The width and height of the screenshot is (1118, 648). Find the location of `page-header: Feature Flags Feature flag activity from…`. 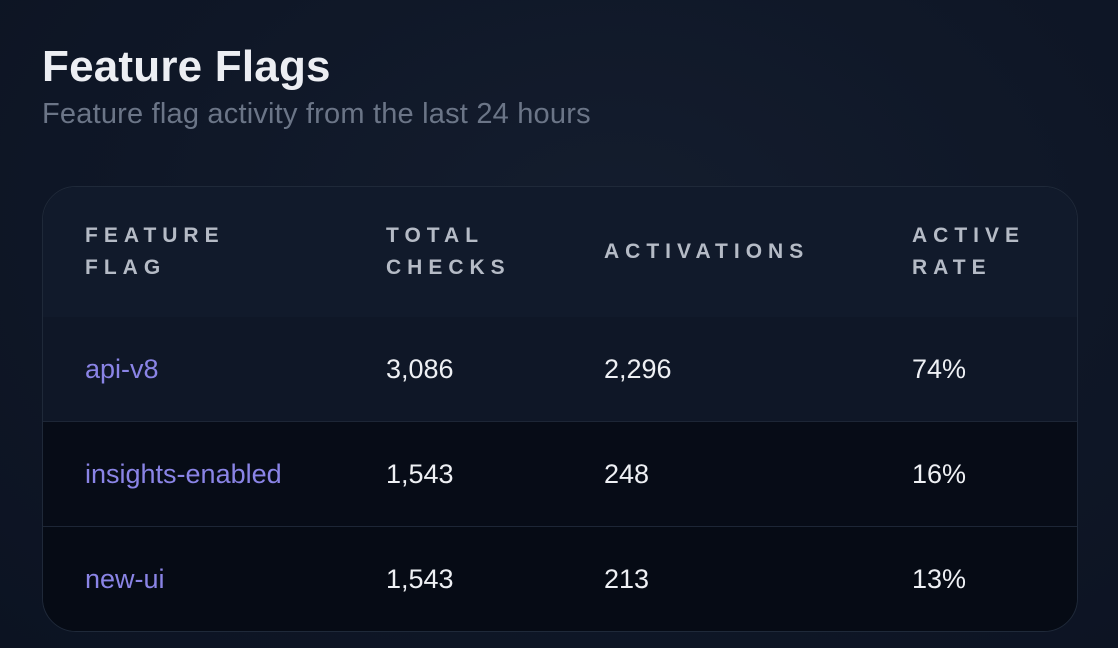

page-header: Feature Flags Feature flag activity from… is located at coordinates (316, 87).